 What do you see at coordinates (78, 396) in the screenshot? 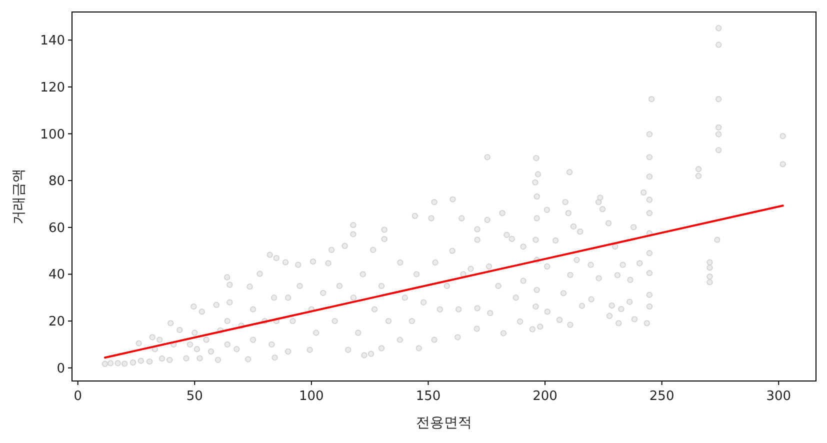
I see `x-tick-label: 0` at bounding box center [78, 396].